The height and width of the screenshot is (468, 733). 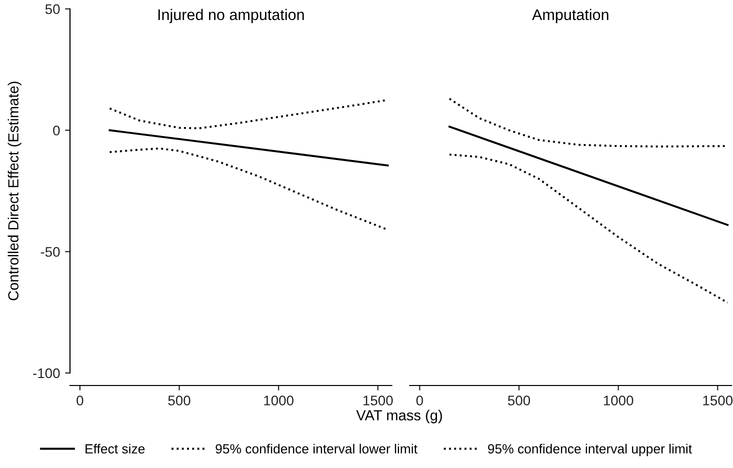 I want to click on y-tick-label: 0, so click(x=56, y=131).